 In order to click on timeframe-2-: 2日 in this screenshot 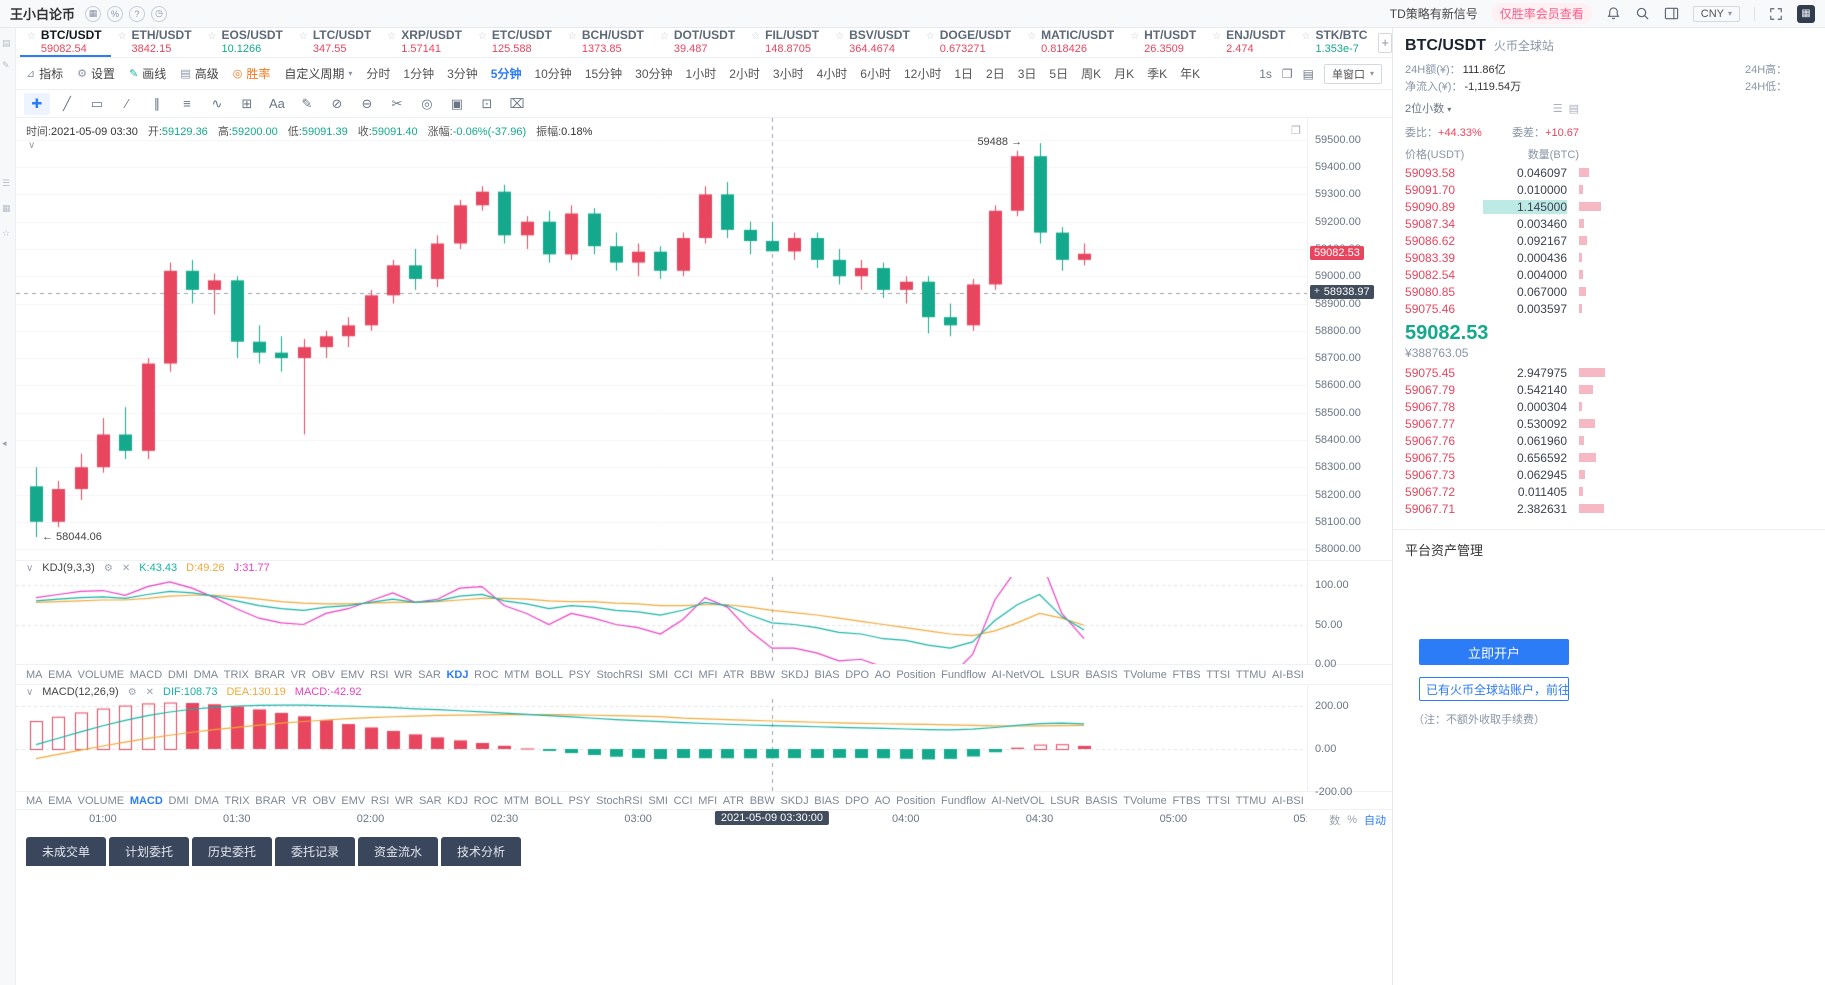, I will do `click(995, 74)`.